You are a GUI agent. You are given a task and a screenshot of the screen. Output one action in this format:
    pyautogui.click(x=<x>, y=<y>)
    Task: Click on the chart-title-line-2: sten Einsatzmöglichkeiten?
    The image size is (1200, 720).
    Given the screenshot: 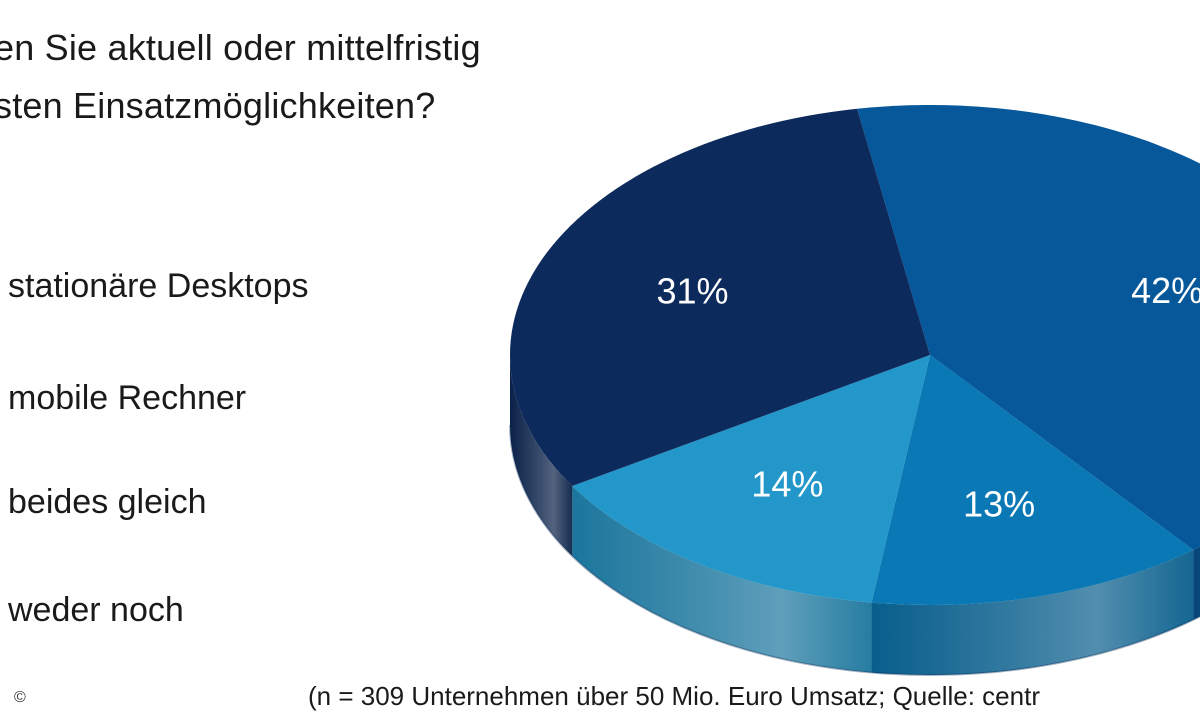 What is the action you would take?
    pyautogui.click(x=218, y=105)
    